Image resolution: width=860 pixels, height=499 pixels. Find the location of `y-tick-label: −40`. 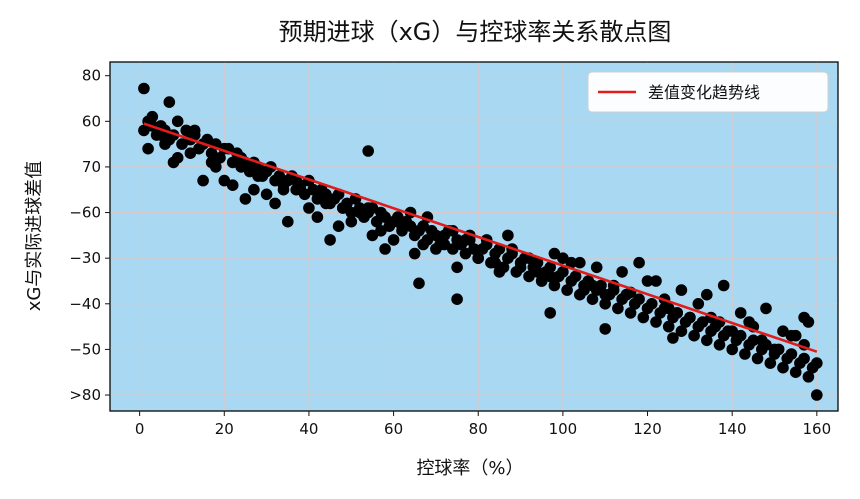

y-tick-label: −40 is located at coordinates (85, 304).